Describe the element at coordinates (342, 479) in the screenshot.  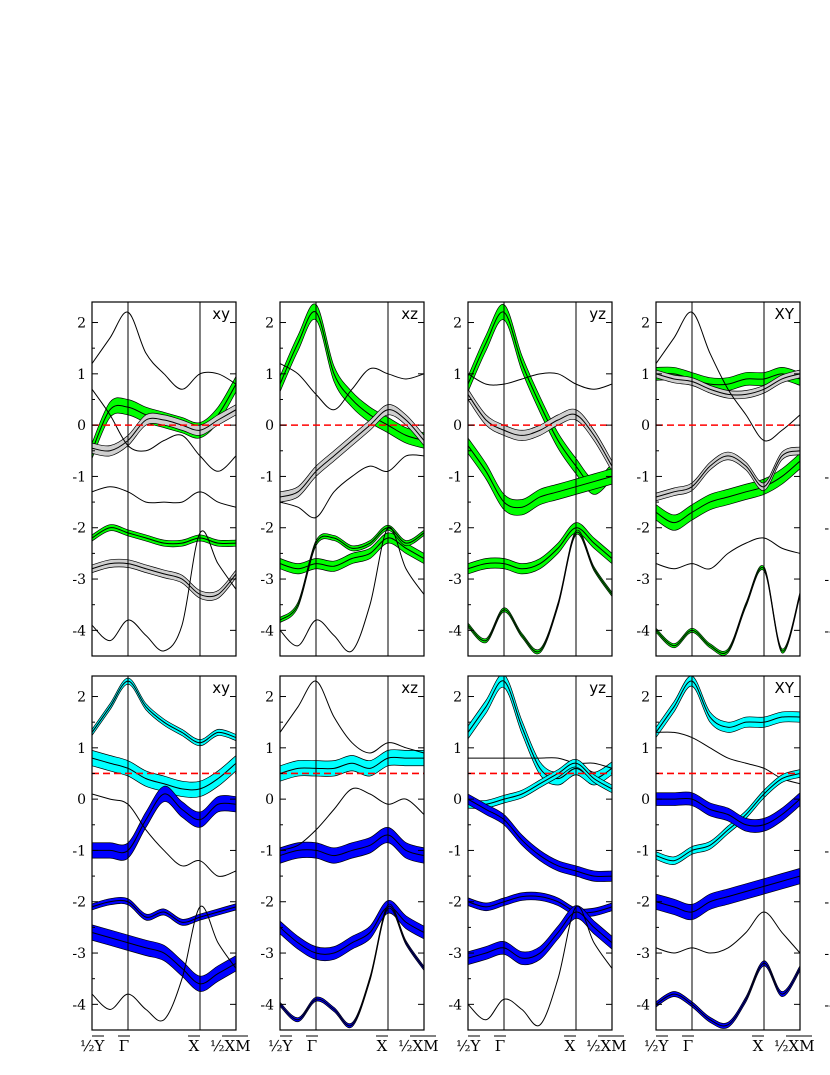
I see `band-panel-2: -4 -3 -2 -1 0 1 2 xz` at that location.